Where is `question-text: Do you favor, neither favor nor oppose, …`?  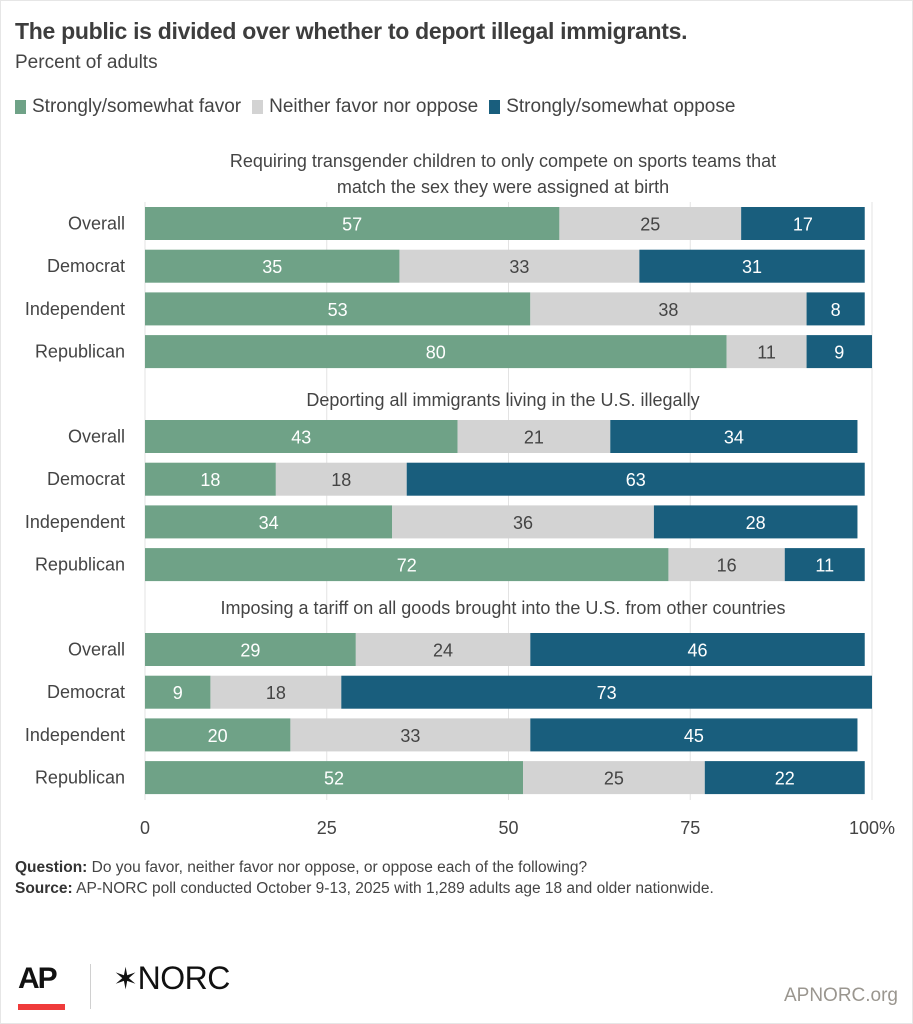
question-text: Do you favor, neither favor nor oppose, … is located at coordinates (337, 867).